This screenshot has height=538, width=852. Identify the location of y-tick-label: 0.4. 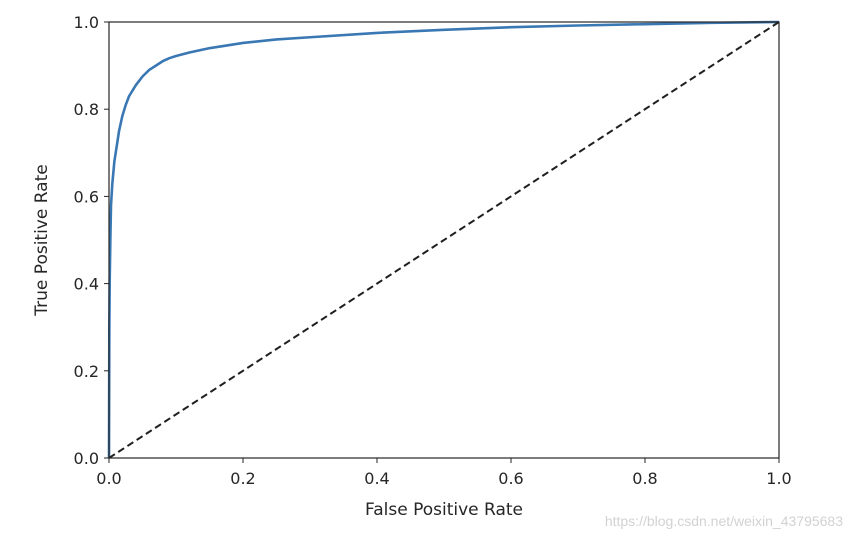
(86, 284).